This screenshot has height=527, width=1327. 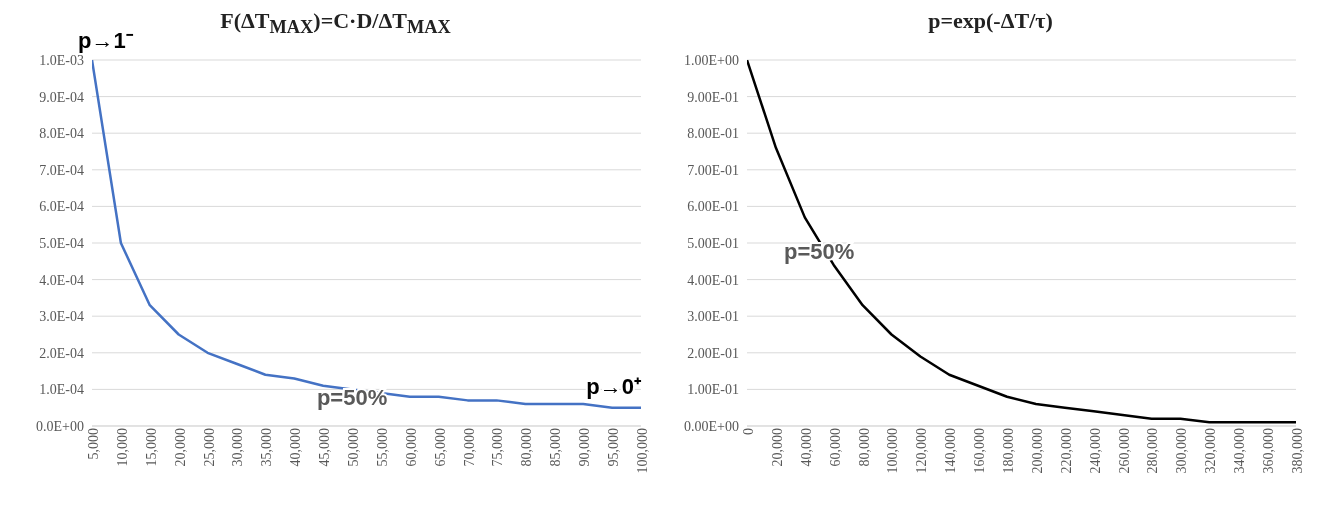 What do you see at coordinates (61, 243) in the screenshot?
I see `y-tick-label: 5.0E-04` at bounding box center [61, 243].